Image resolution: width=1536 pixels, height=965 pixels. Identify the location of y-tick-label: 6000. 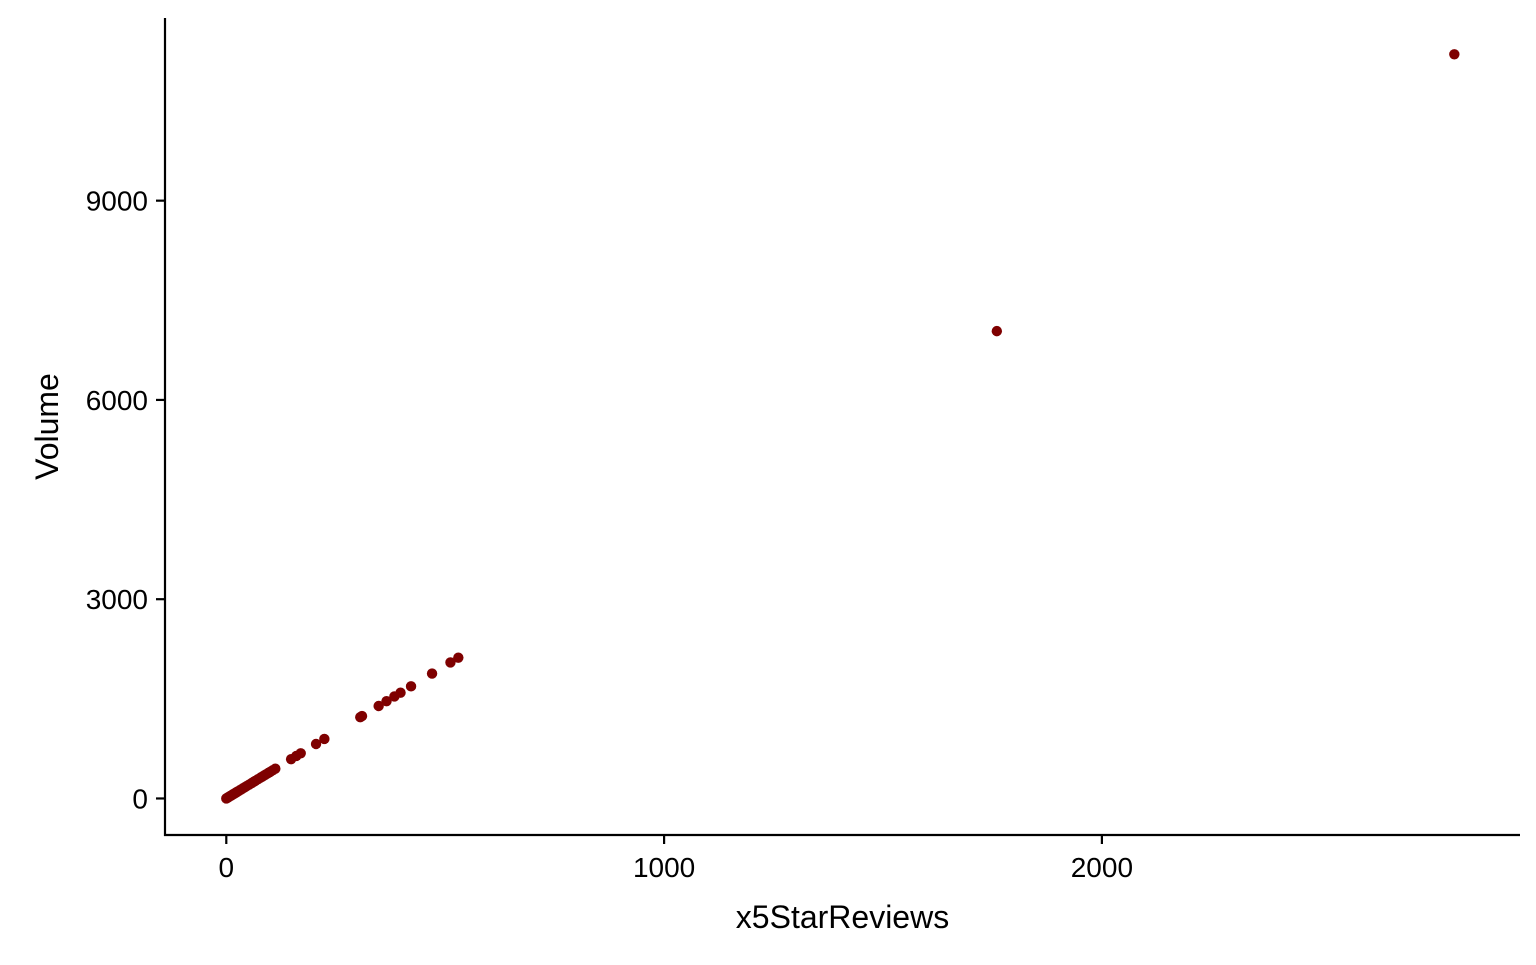
(117, 400).